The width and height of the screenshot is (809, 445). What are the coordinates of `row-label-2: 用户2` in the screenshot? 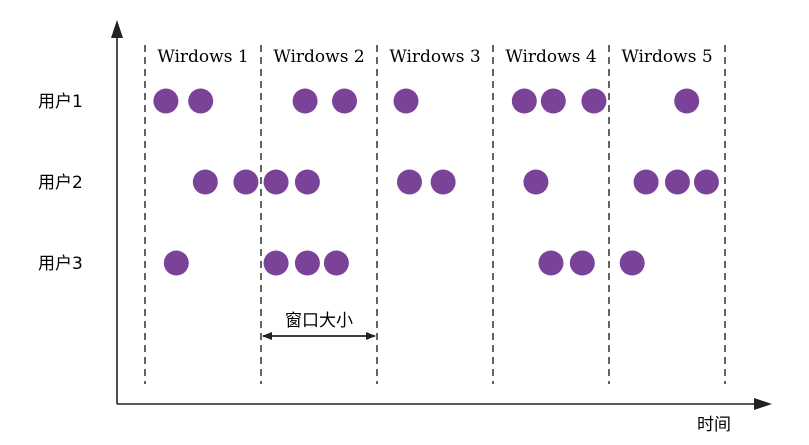 It's located at (60, 183).